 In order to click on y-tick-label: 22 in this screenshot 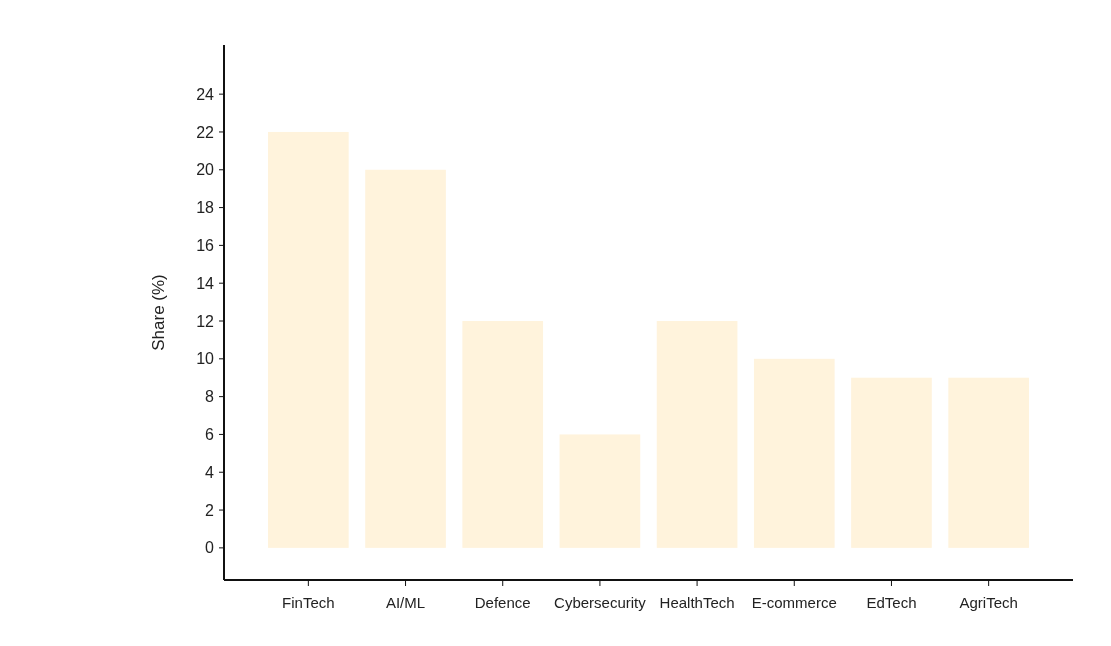, I will do `click(205, 132)`.